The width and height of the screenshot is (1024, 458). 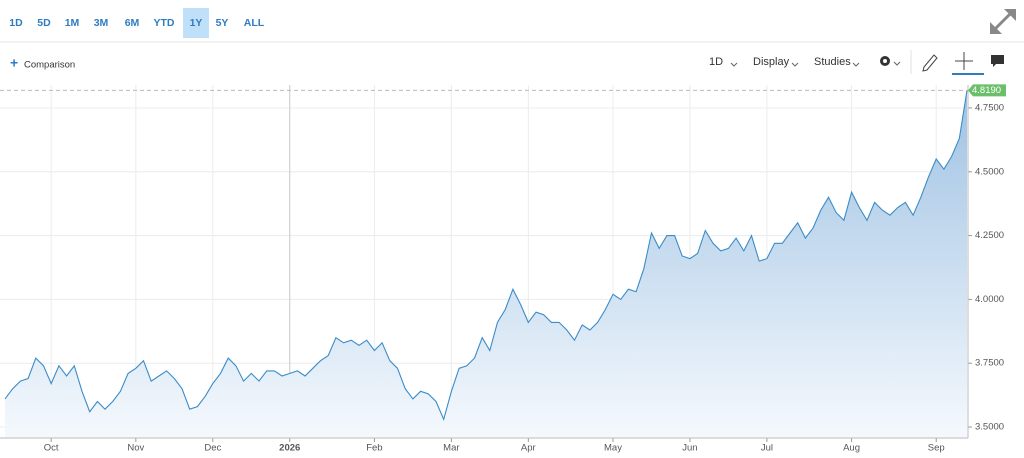 I want to click on y-tick-label: 3.5000, so click(x=989, y=427).